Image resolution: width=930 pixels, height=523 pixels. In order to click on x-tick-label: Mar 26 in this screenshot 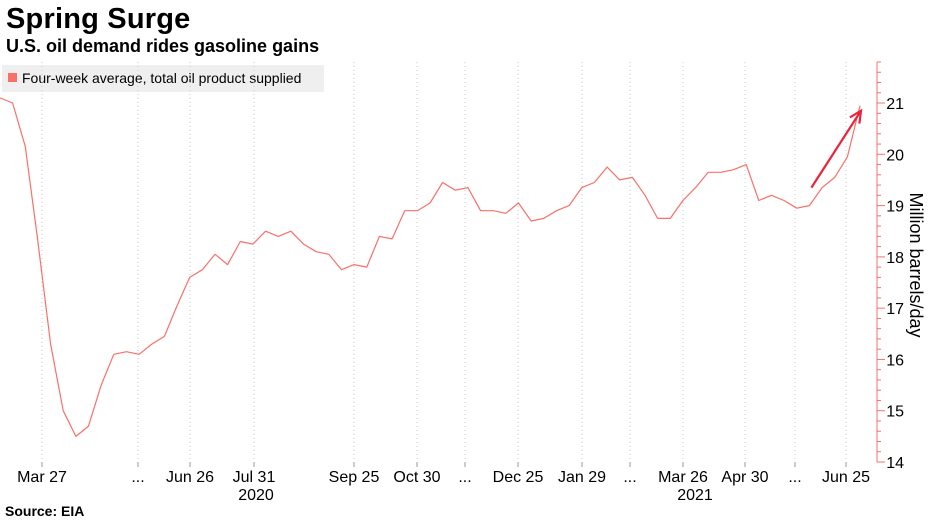, I will do `click(683, 477)`.